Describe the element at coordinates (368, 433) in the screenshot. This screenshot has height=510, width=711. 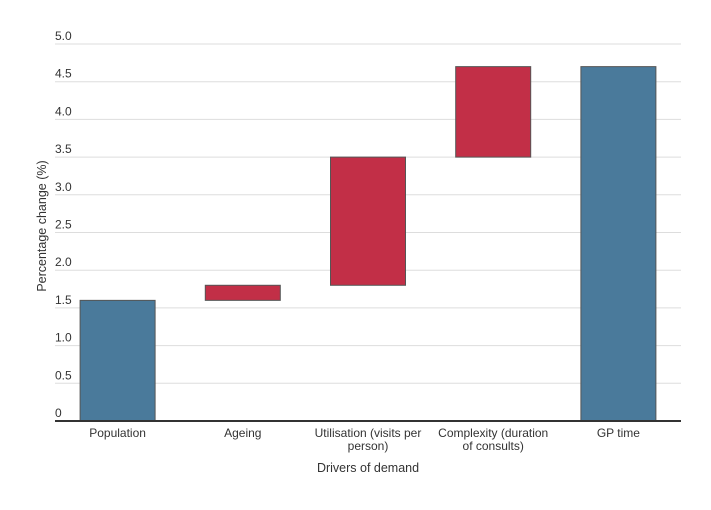
I see `x-category-label: Utilisation (visits per` at that location.